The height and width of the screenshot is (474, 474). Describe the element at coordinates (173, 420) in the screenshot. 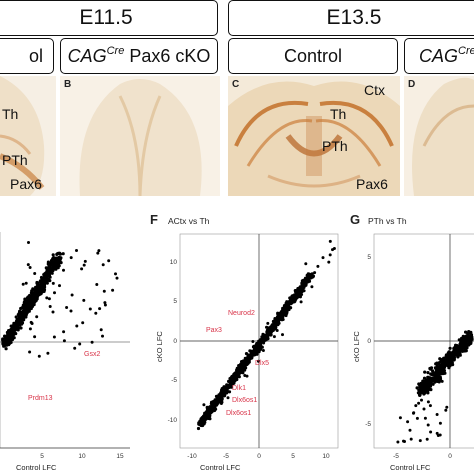

I see `plot-f-ytick: -10` at that location.